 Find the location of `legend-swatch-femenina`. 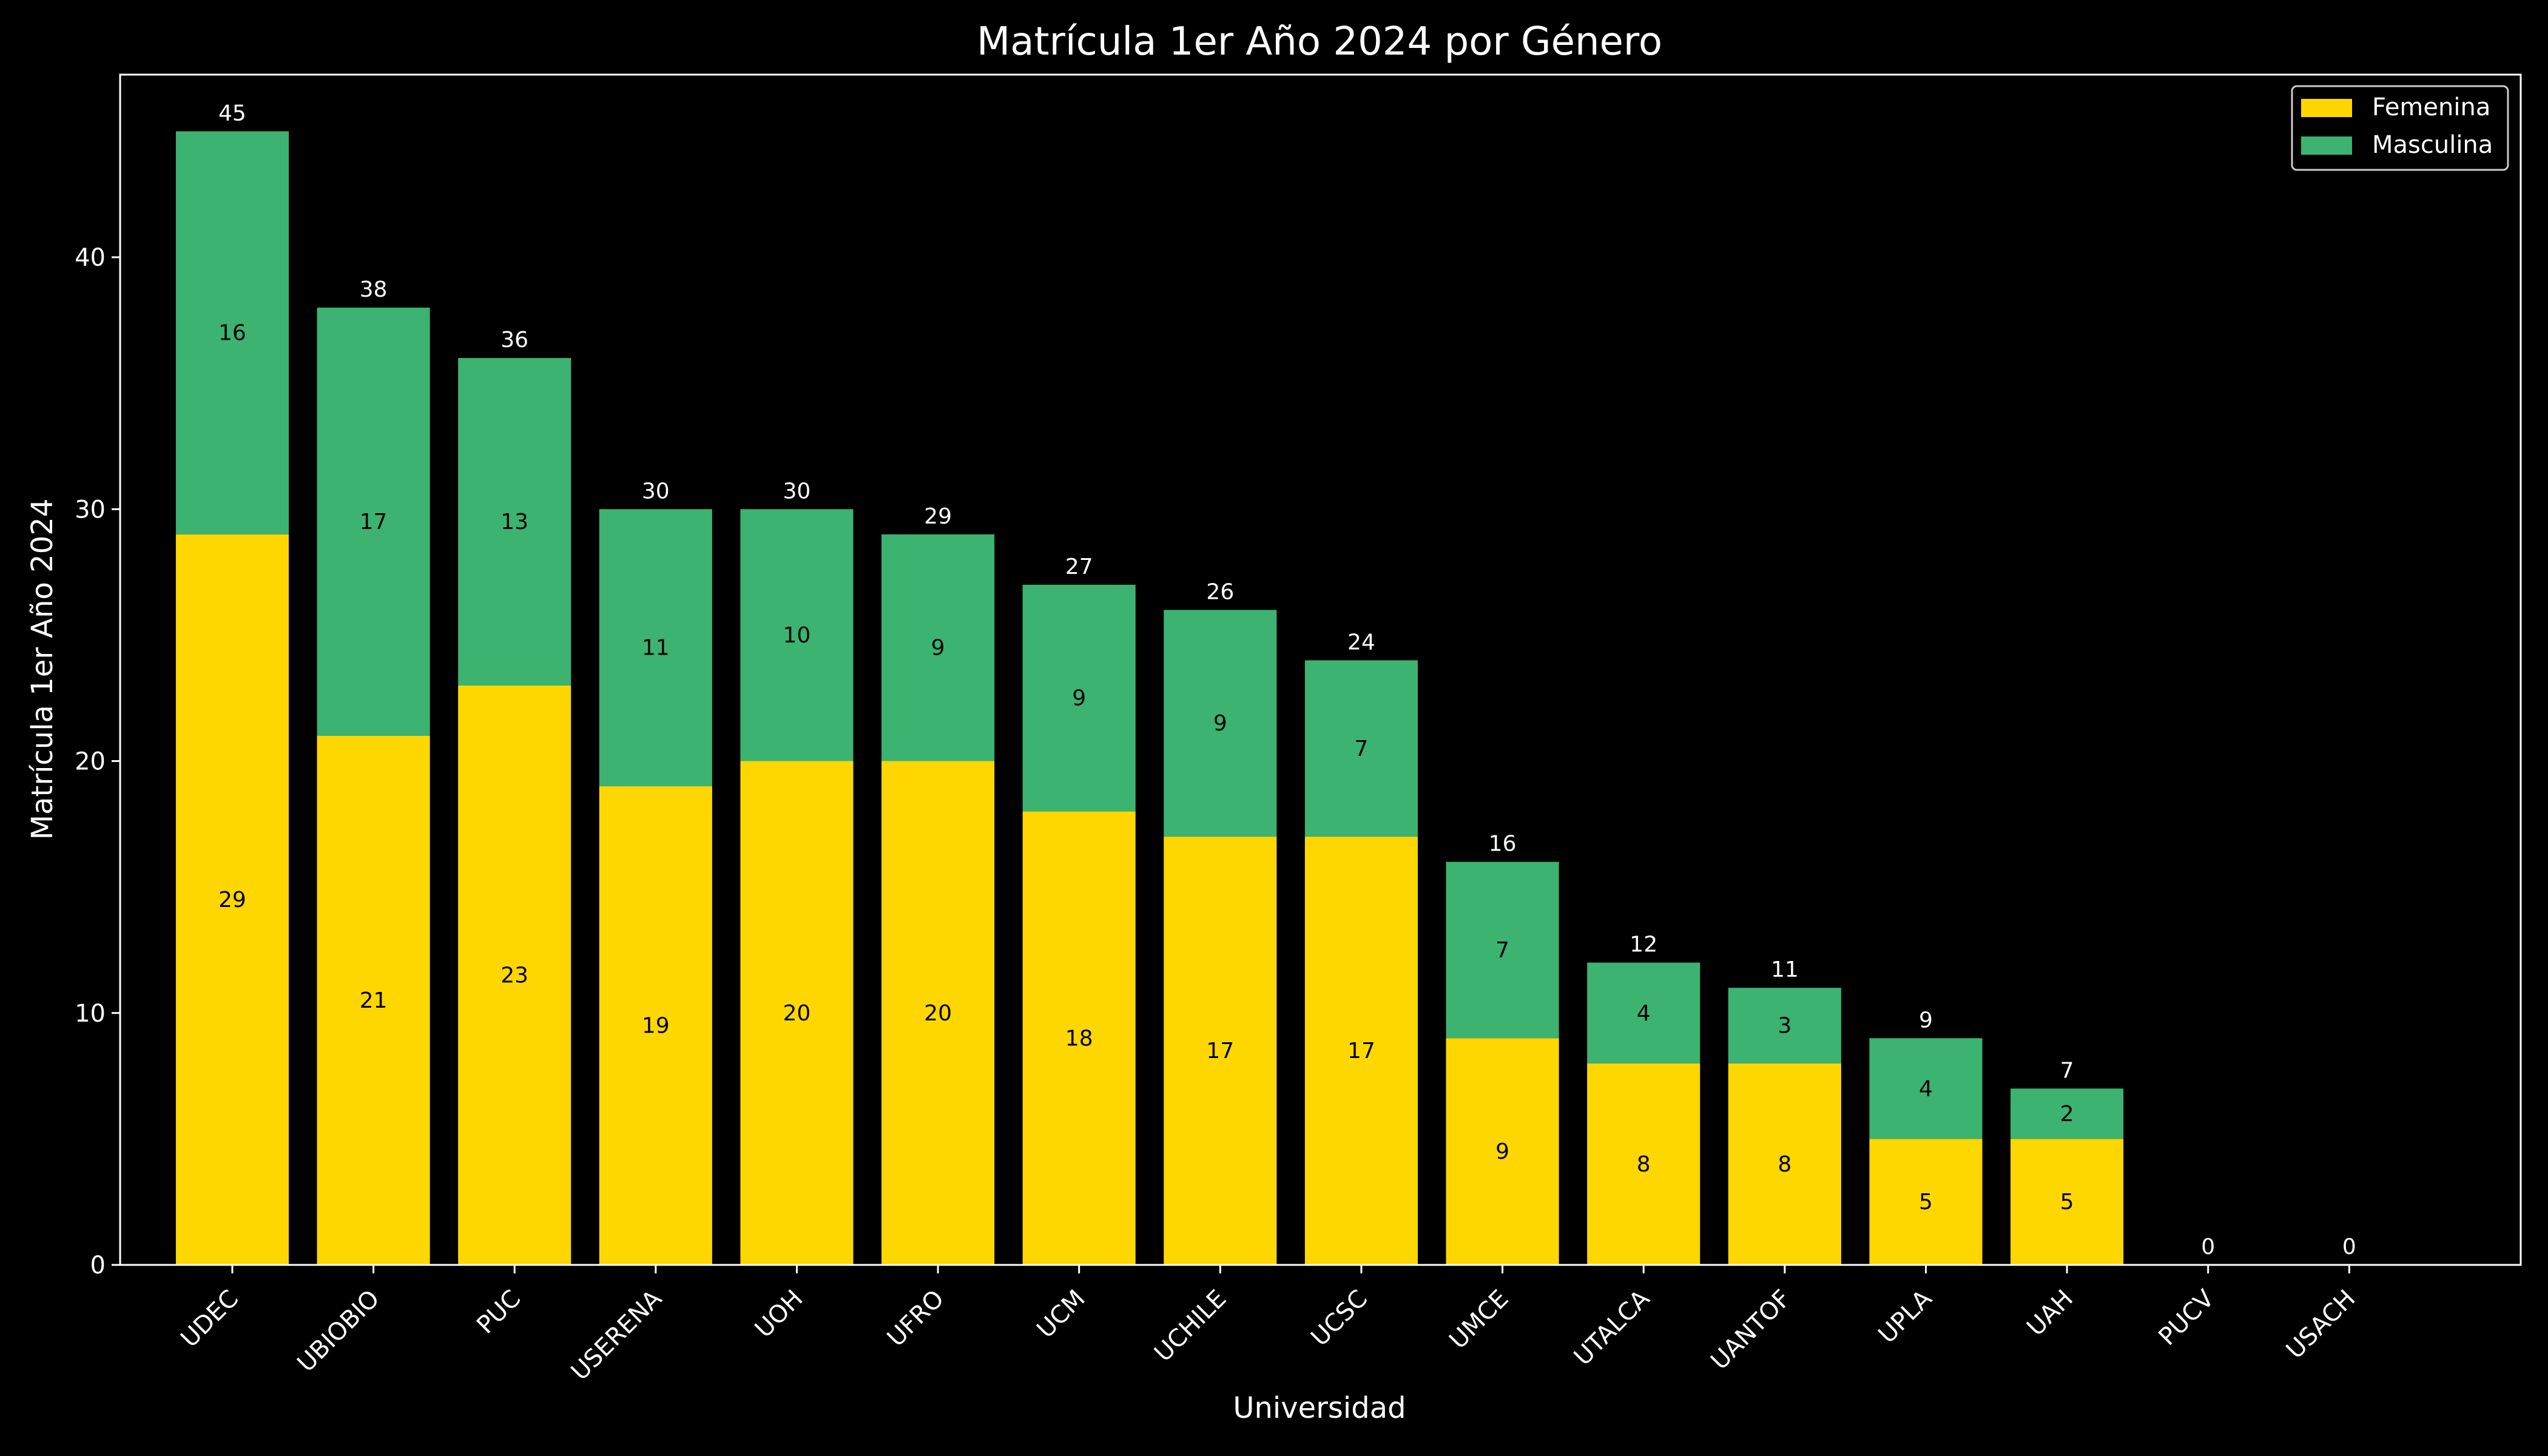

legend-swatch-femenina is located at coordinates (2326, 108).